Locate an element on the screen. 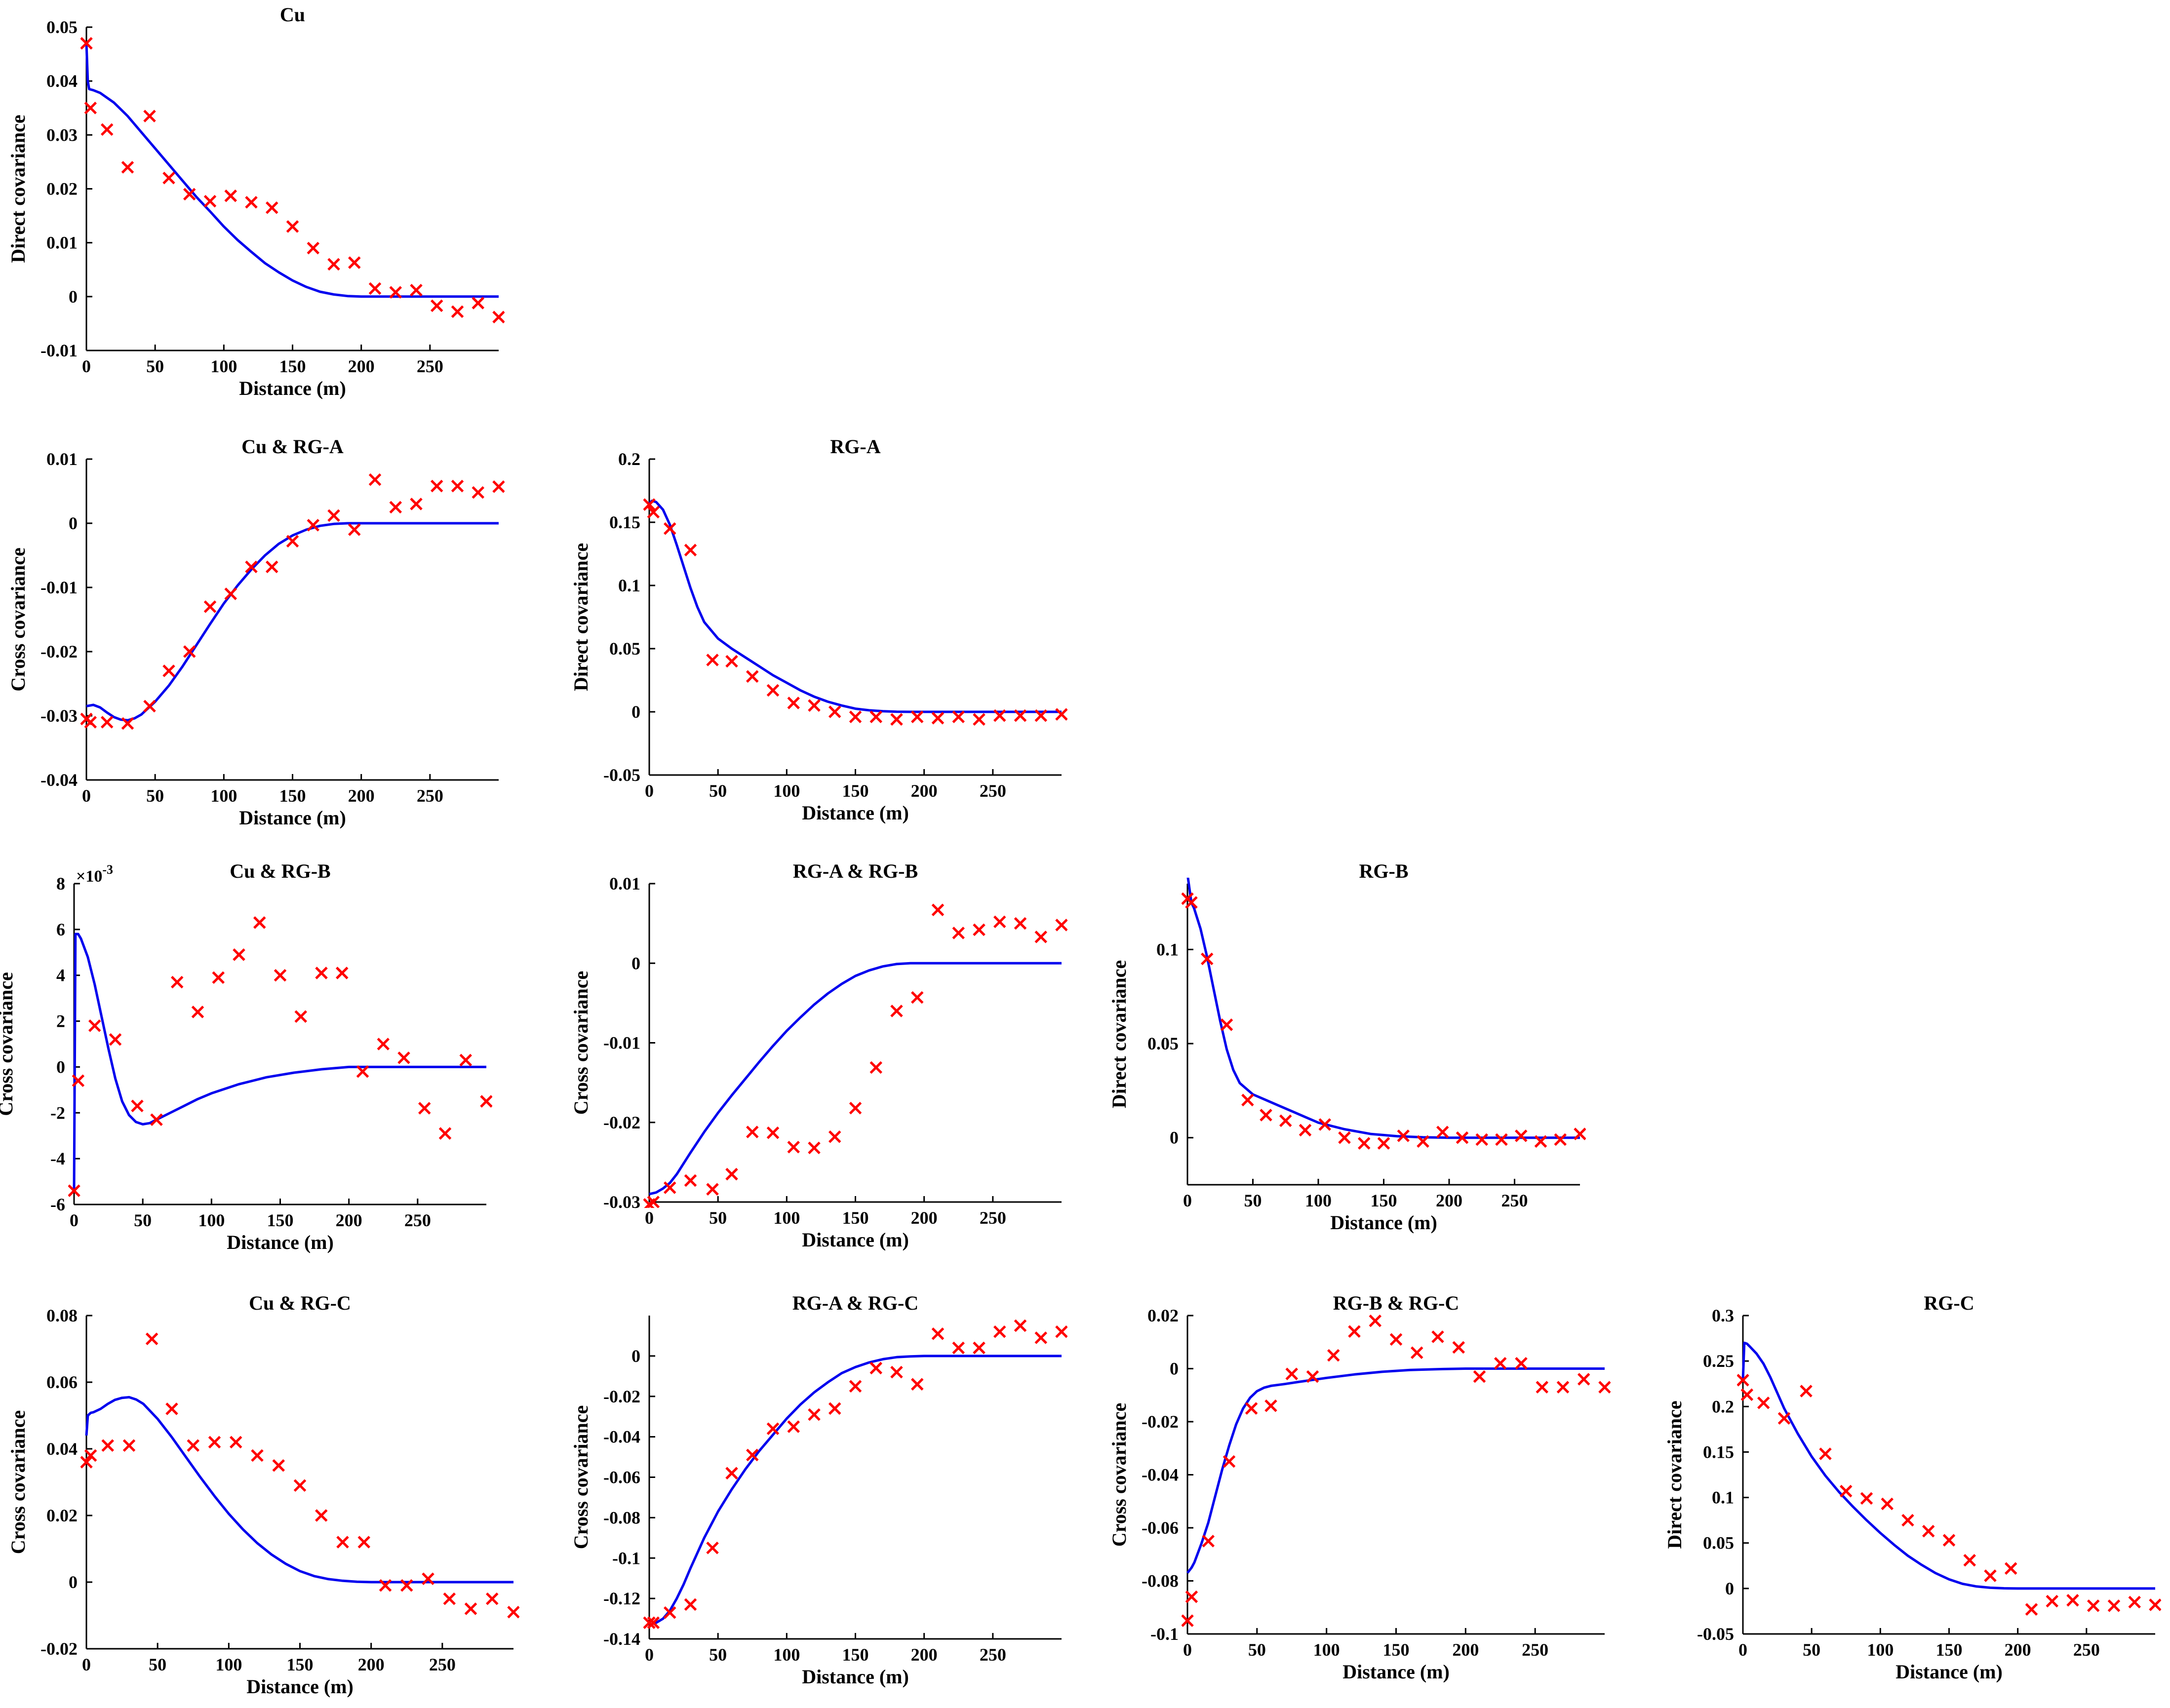 The width and height of the screenshot is (2170, 1708). y-tick-label: 0.01 is located at coordinates (62, 459).